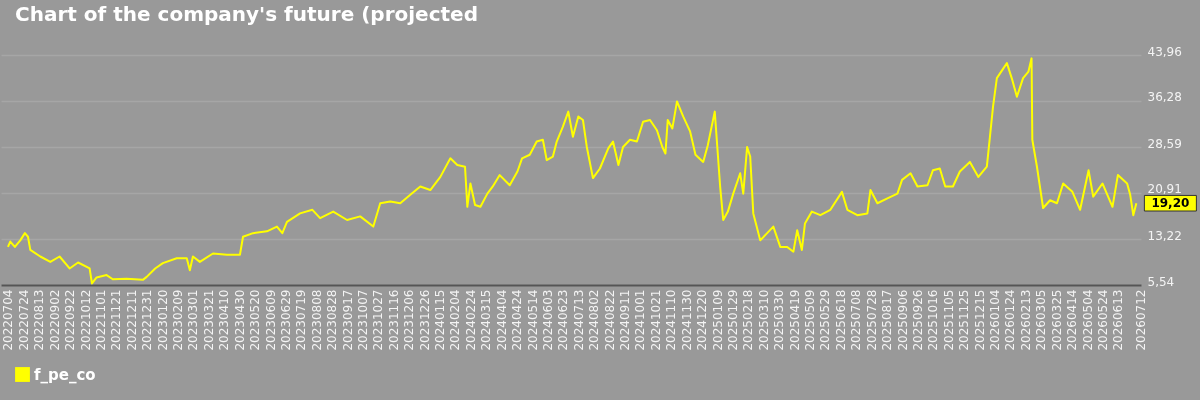 Image resolution: width=1200 pixels, height=400 pixels. Describe the element at coordinates (1140, 320) in the screenshot. I see `x-tick-label: 20260712` at that location.